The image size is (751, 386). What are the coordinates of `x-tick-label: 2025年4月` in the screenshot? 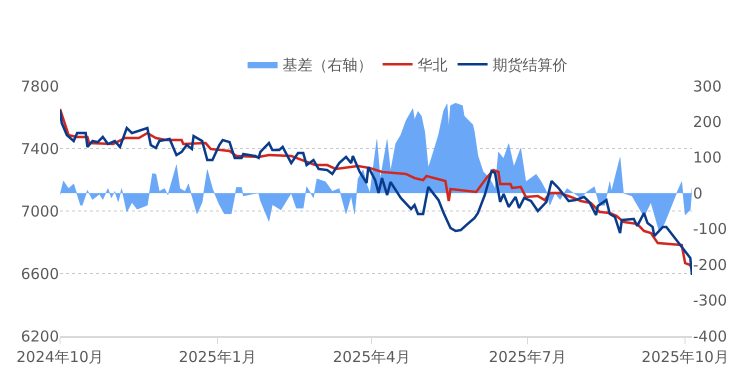 It's located at (371, 357).